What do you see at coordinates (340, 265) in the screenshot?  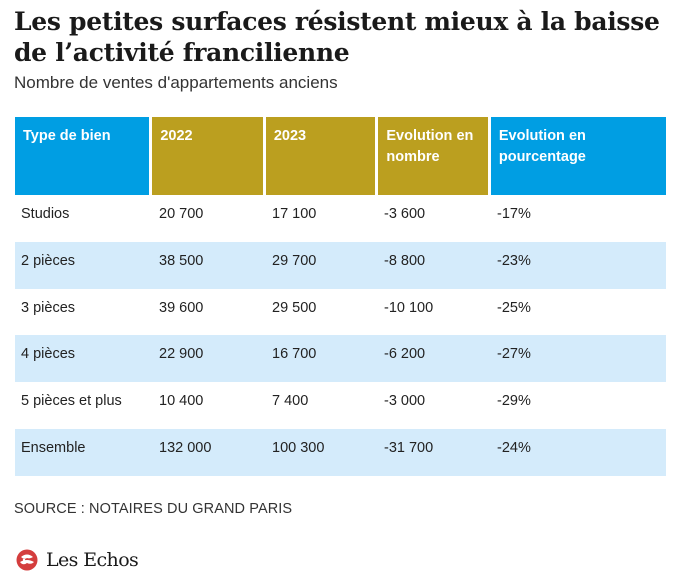 I see `table-row: 2 pièces 38 500 29 700 -8 800 -23%` at bounding box center [340, 265].